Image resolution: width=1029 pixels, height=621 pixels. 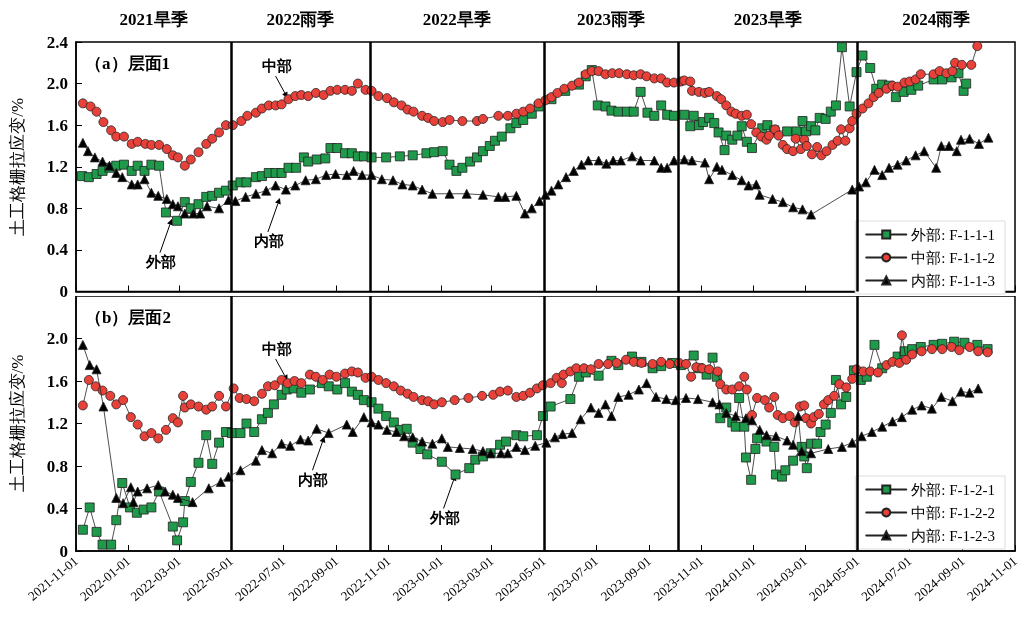 What do you see at coordinates (953, 489) in the screenshot?
I see `legend-label: 外部: F-1-2-1` at bounding box center [953, 489].